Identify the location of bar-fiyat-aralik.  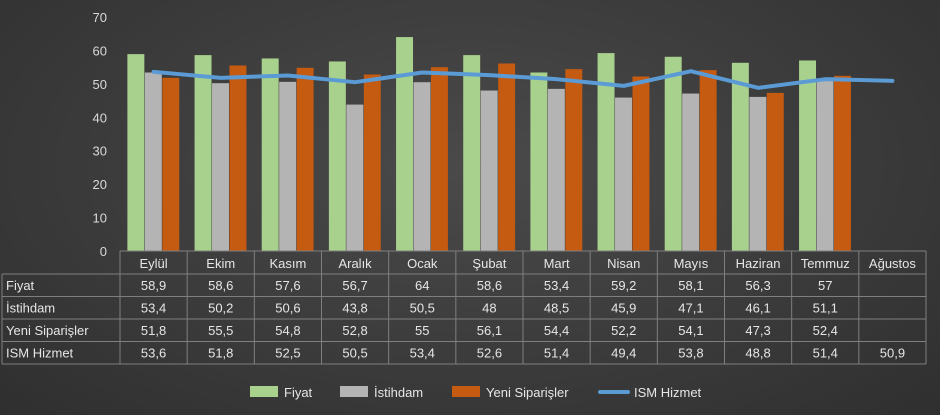
(337, 156).